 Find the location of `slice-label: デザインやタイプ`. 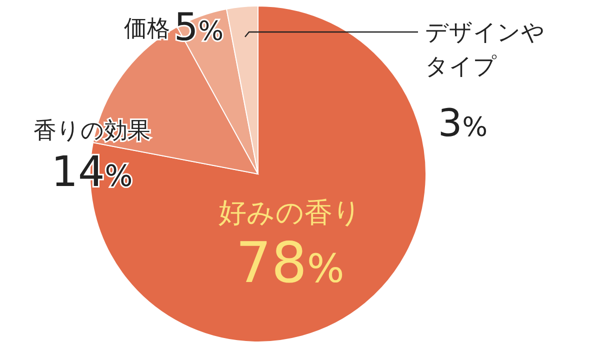

slice-label: デザインやタイプ is located at coordinates (485, 50).